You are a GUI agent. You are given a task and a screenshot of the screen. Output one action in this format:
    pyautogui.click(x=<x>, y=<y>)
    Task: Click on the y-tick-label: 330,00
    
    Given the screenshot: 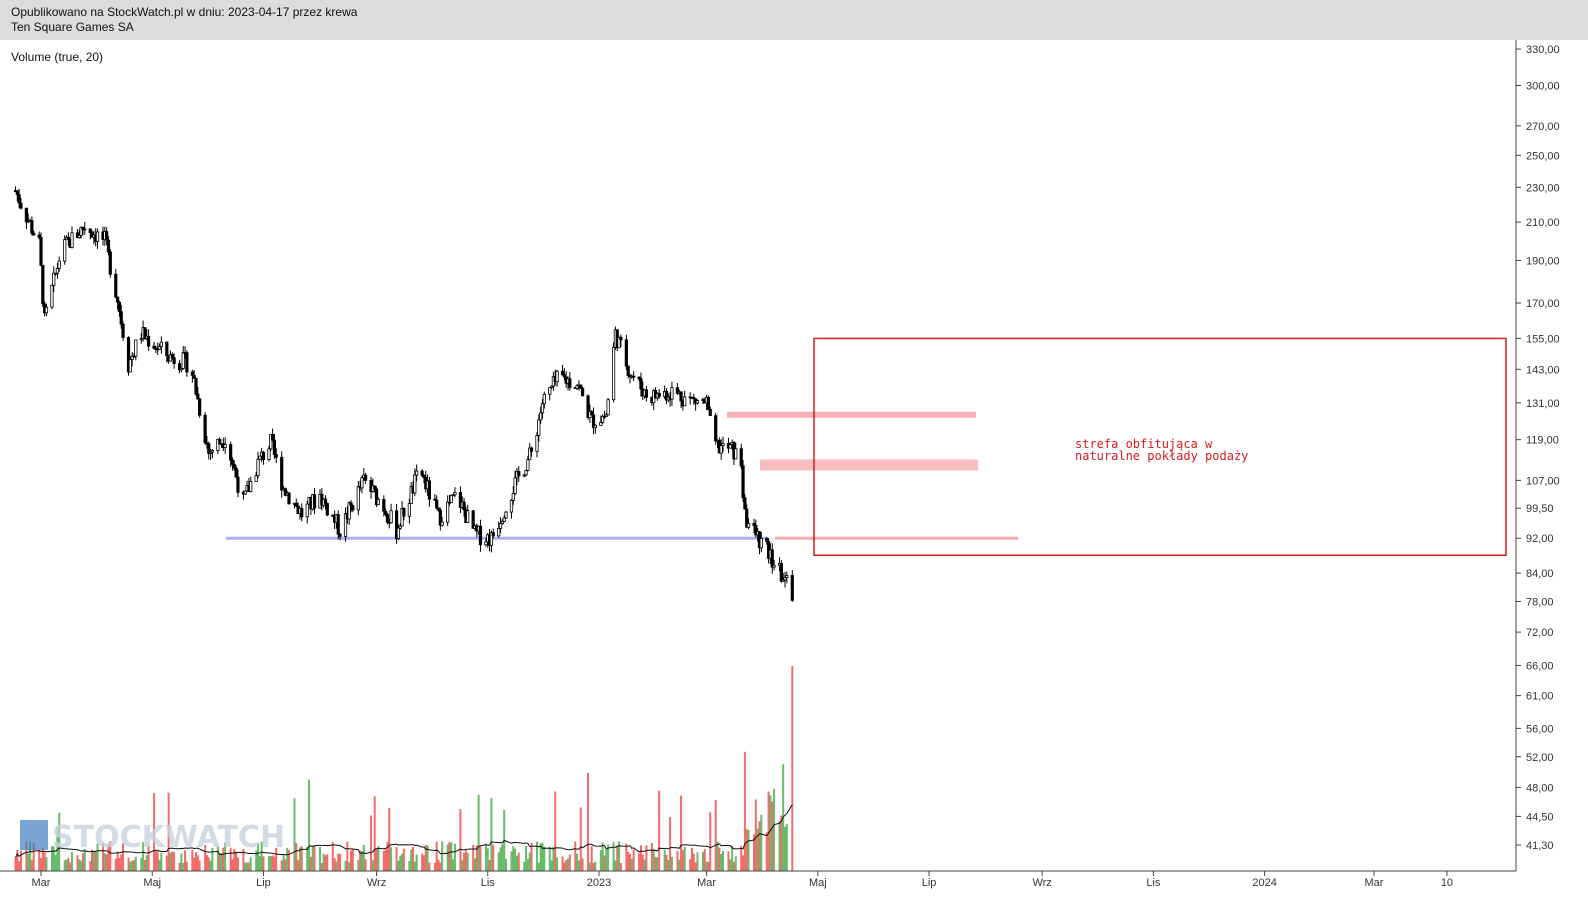 What is the action you would take?
    pyautogui.click(x=1543, y=50)
    